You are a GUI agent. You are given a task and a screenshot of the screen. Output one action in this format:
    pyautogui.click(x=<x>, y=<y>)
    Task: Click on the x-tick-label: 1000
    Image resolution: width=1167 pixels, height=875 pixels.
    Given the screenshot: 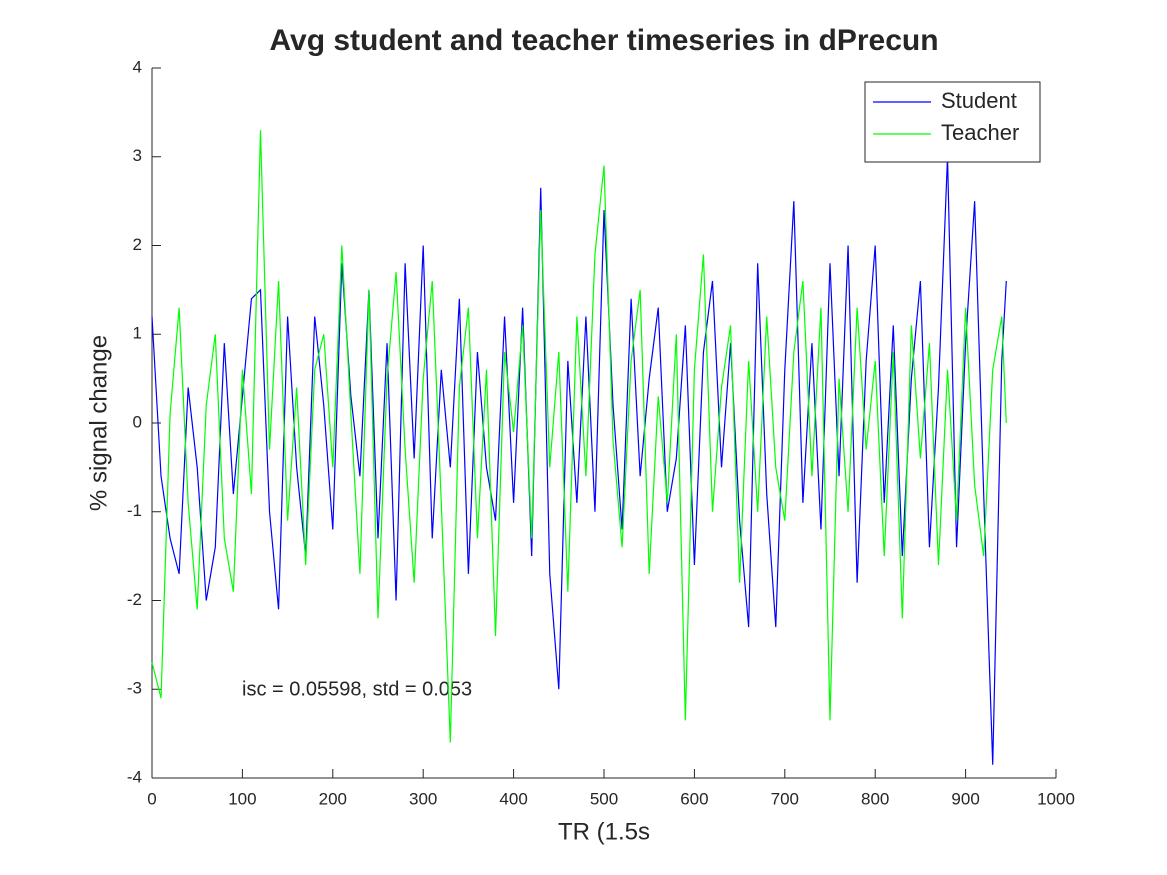 What is the action you would take?
    pyautogui.click(x=1056, y=798)
    